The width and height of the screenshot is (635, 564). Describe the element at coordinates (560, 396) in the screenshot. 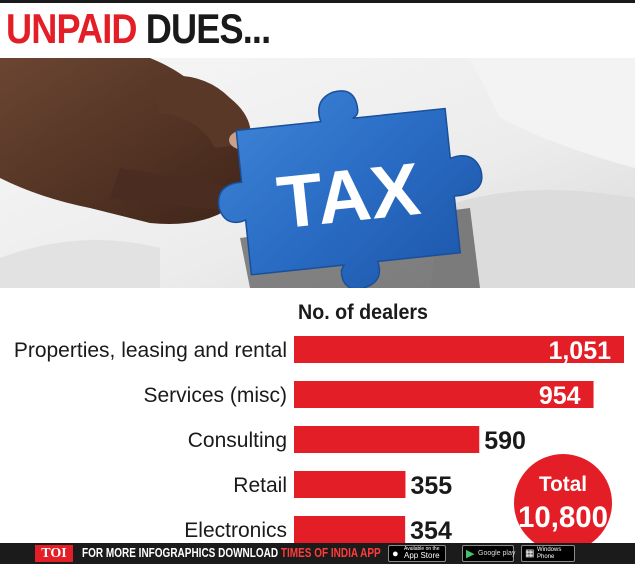

I see `bar-value-label: 954` at that location.